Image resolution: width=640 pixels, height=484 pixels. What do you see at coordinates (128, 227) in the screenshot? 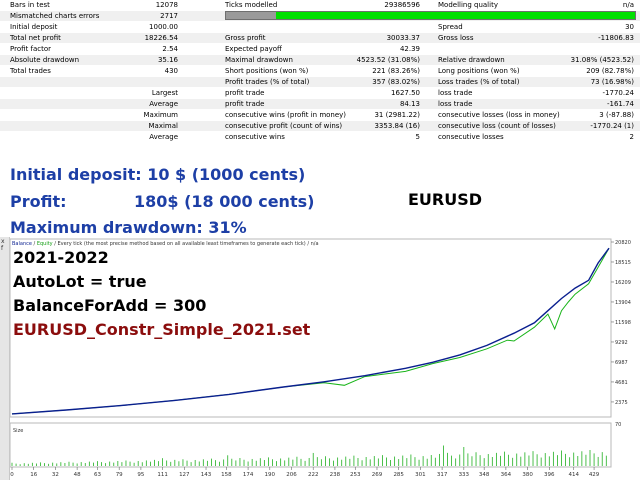
I see `summary-max-drawdown: Maximum drawdown: 31%` at bounding box center [128, 227].